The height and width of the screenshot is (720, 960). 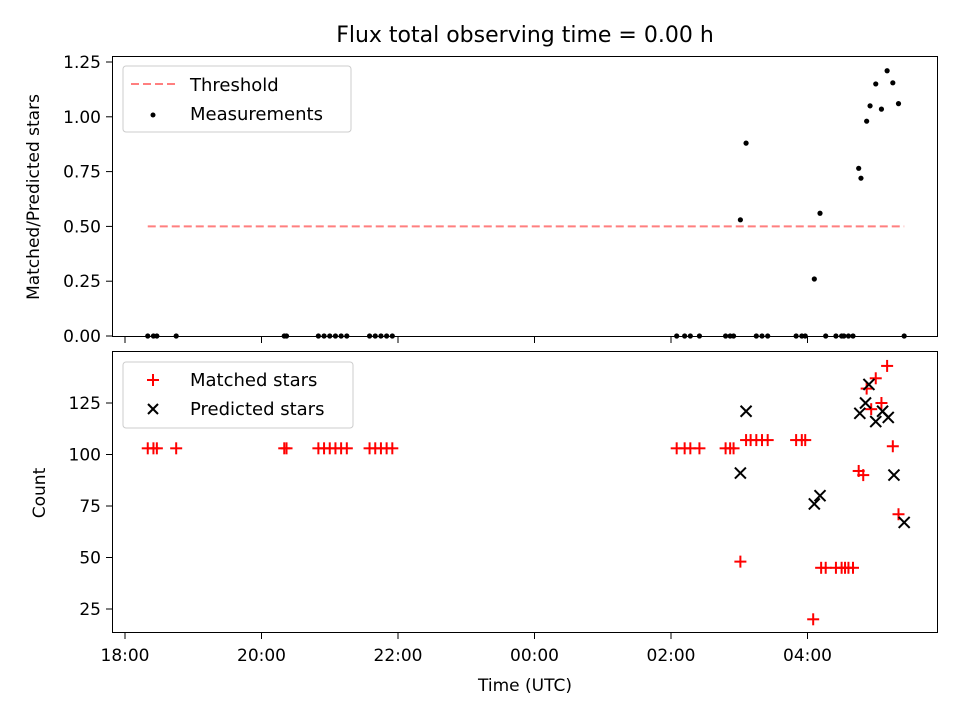 What do you see at coordinates (153, 115) in the screenshot?
I see `legend-measurement-swatch` at bounding box center [153, 115].